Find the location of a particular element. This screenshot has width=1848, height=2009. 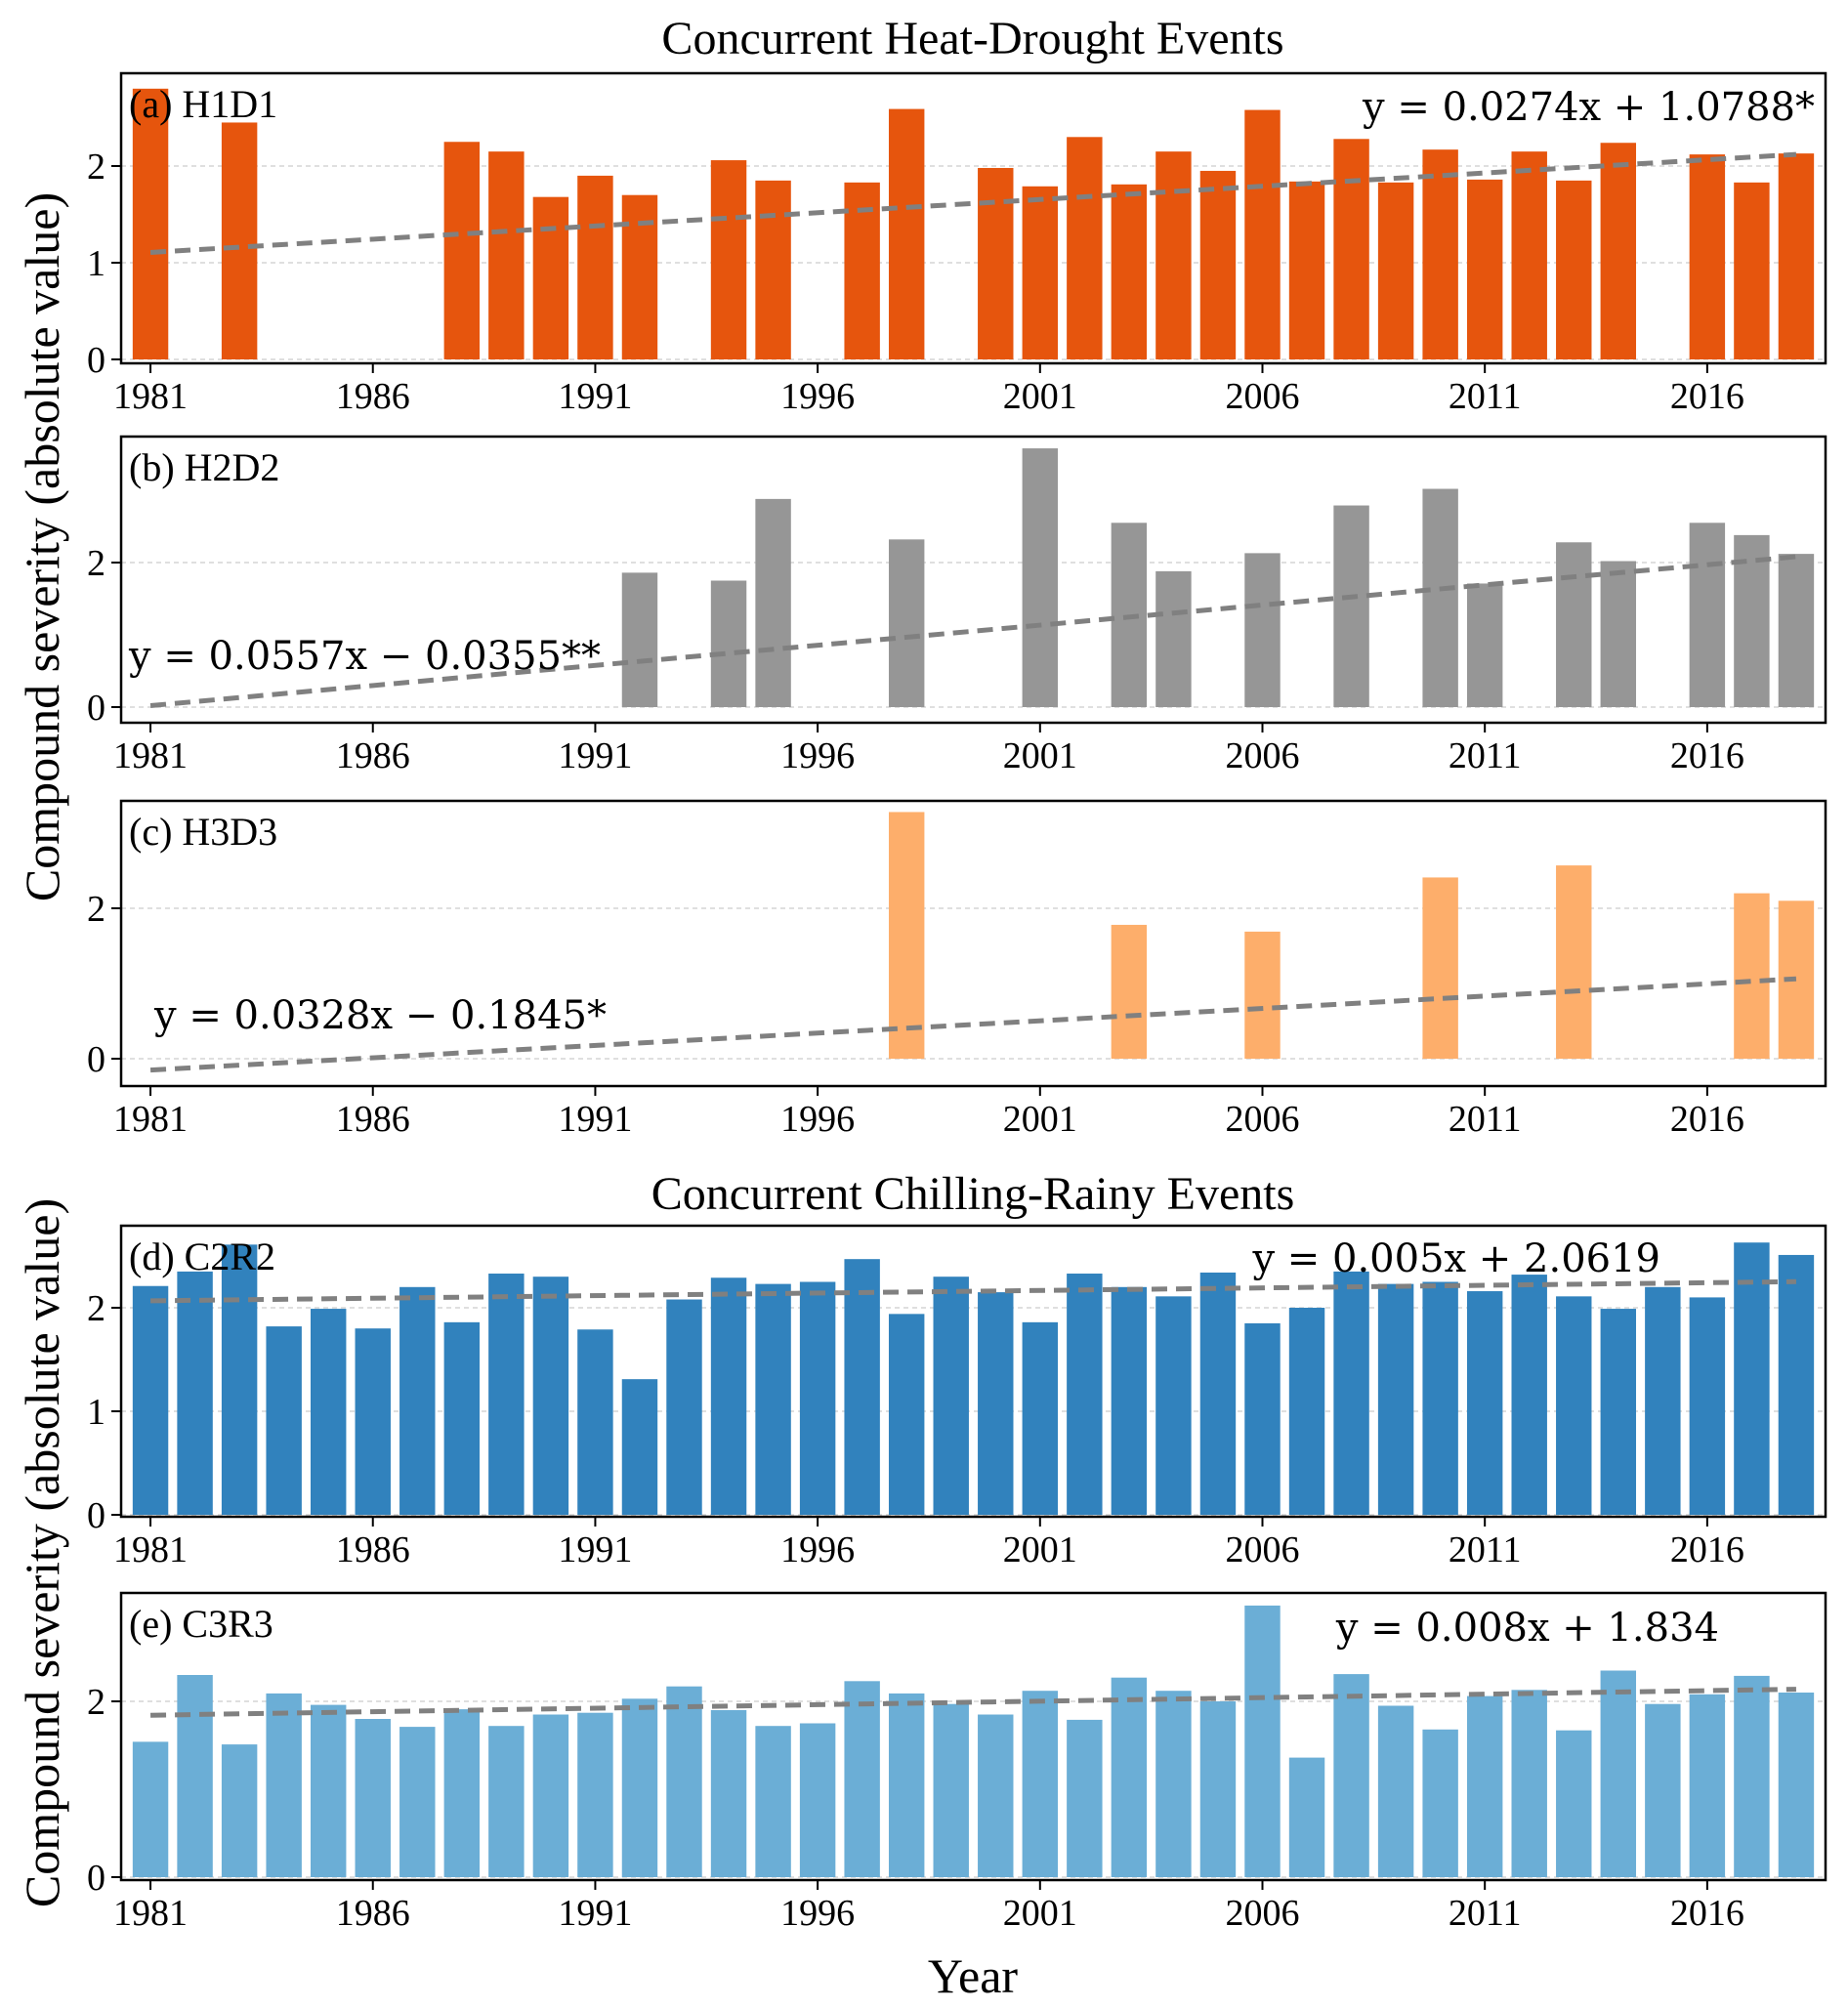

panel-label: (e) C3R3 is located at coordinates (201, 1624).